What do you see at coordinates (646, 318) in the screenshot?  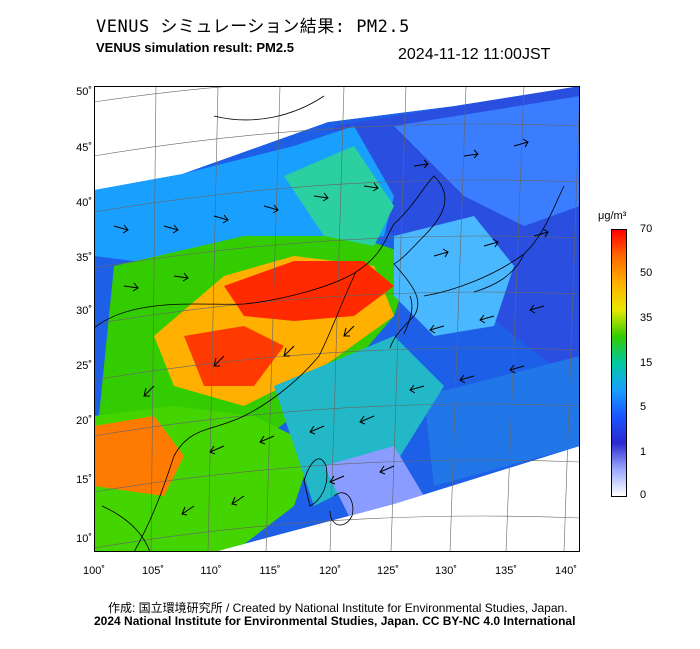 I see `colorbar-tick-label: 35` at bounding box center [646, 318].